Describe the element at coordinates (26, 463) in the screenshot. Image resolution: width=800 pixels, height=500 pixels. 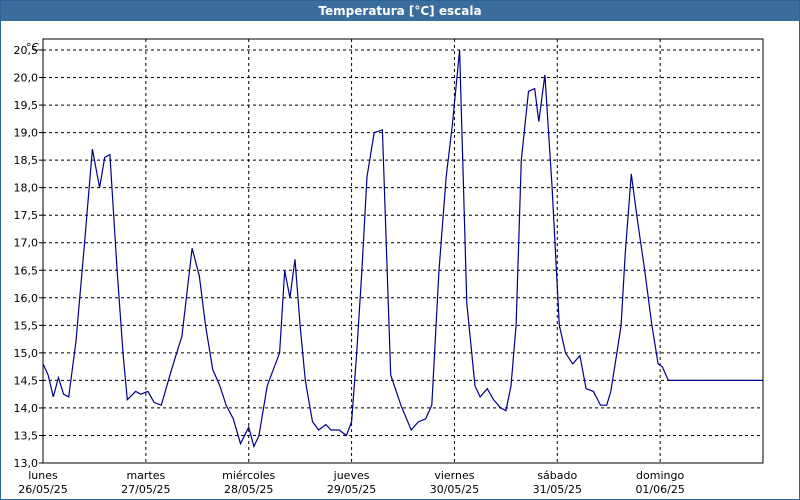
I see `y-tick-label: 13,0` at that location.